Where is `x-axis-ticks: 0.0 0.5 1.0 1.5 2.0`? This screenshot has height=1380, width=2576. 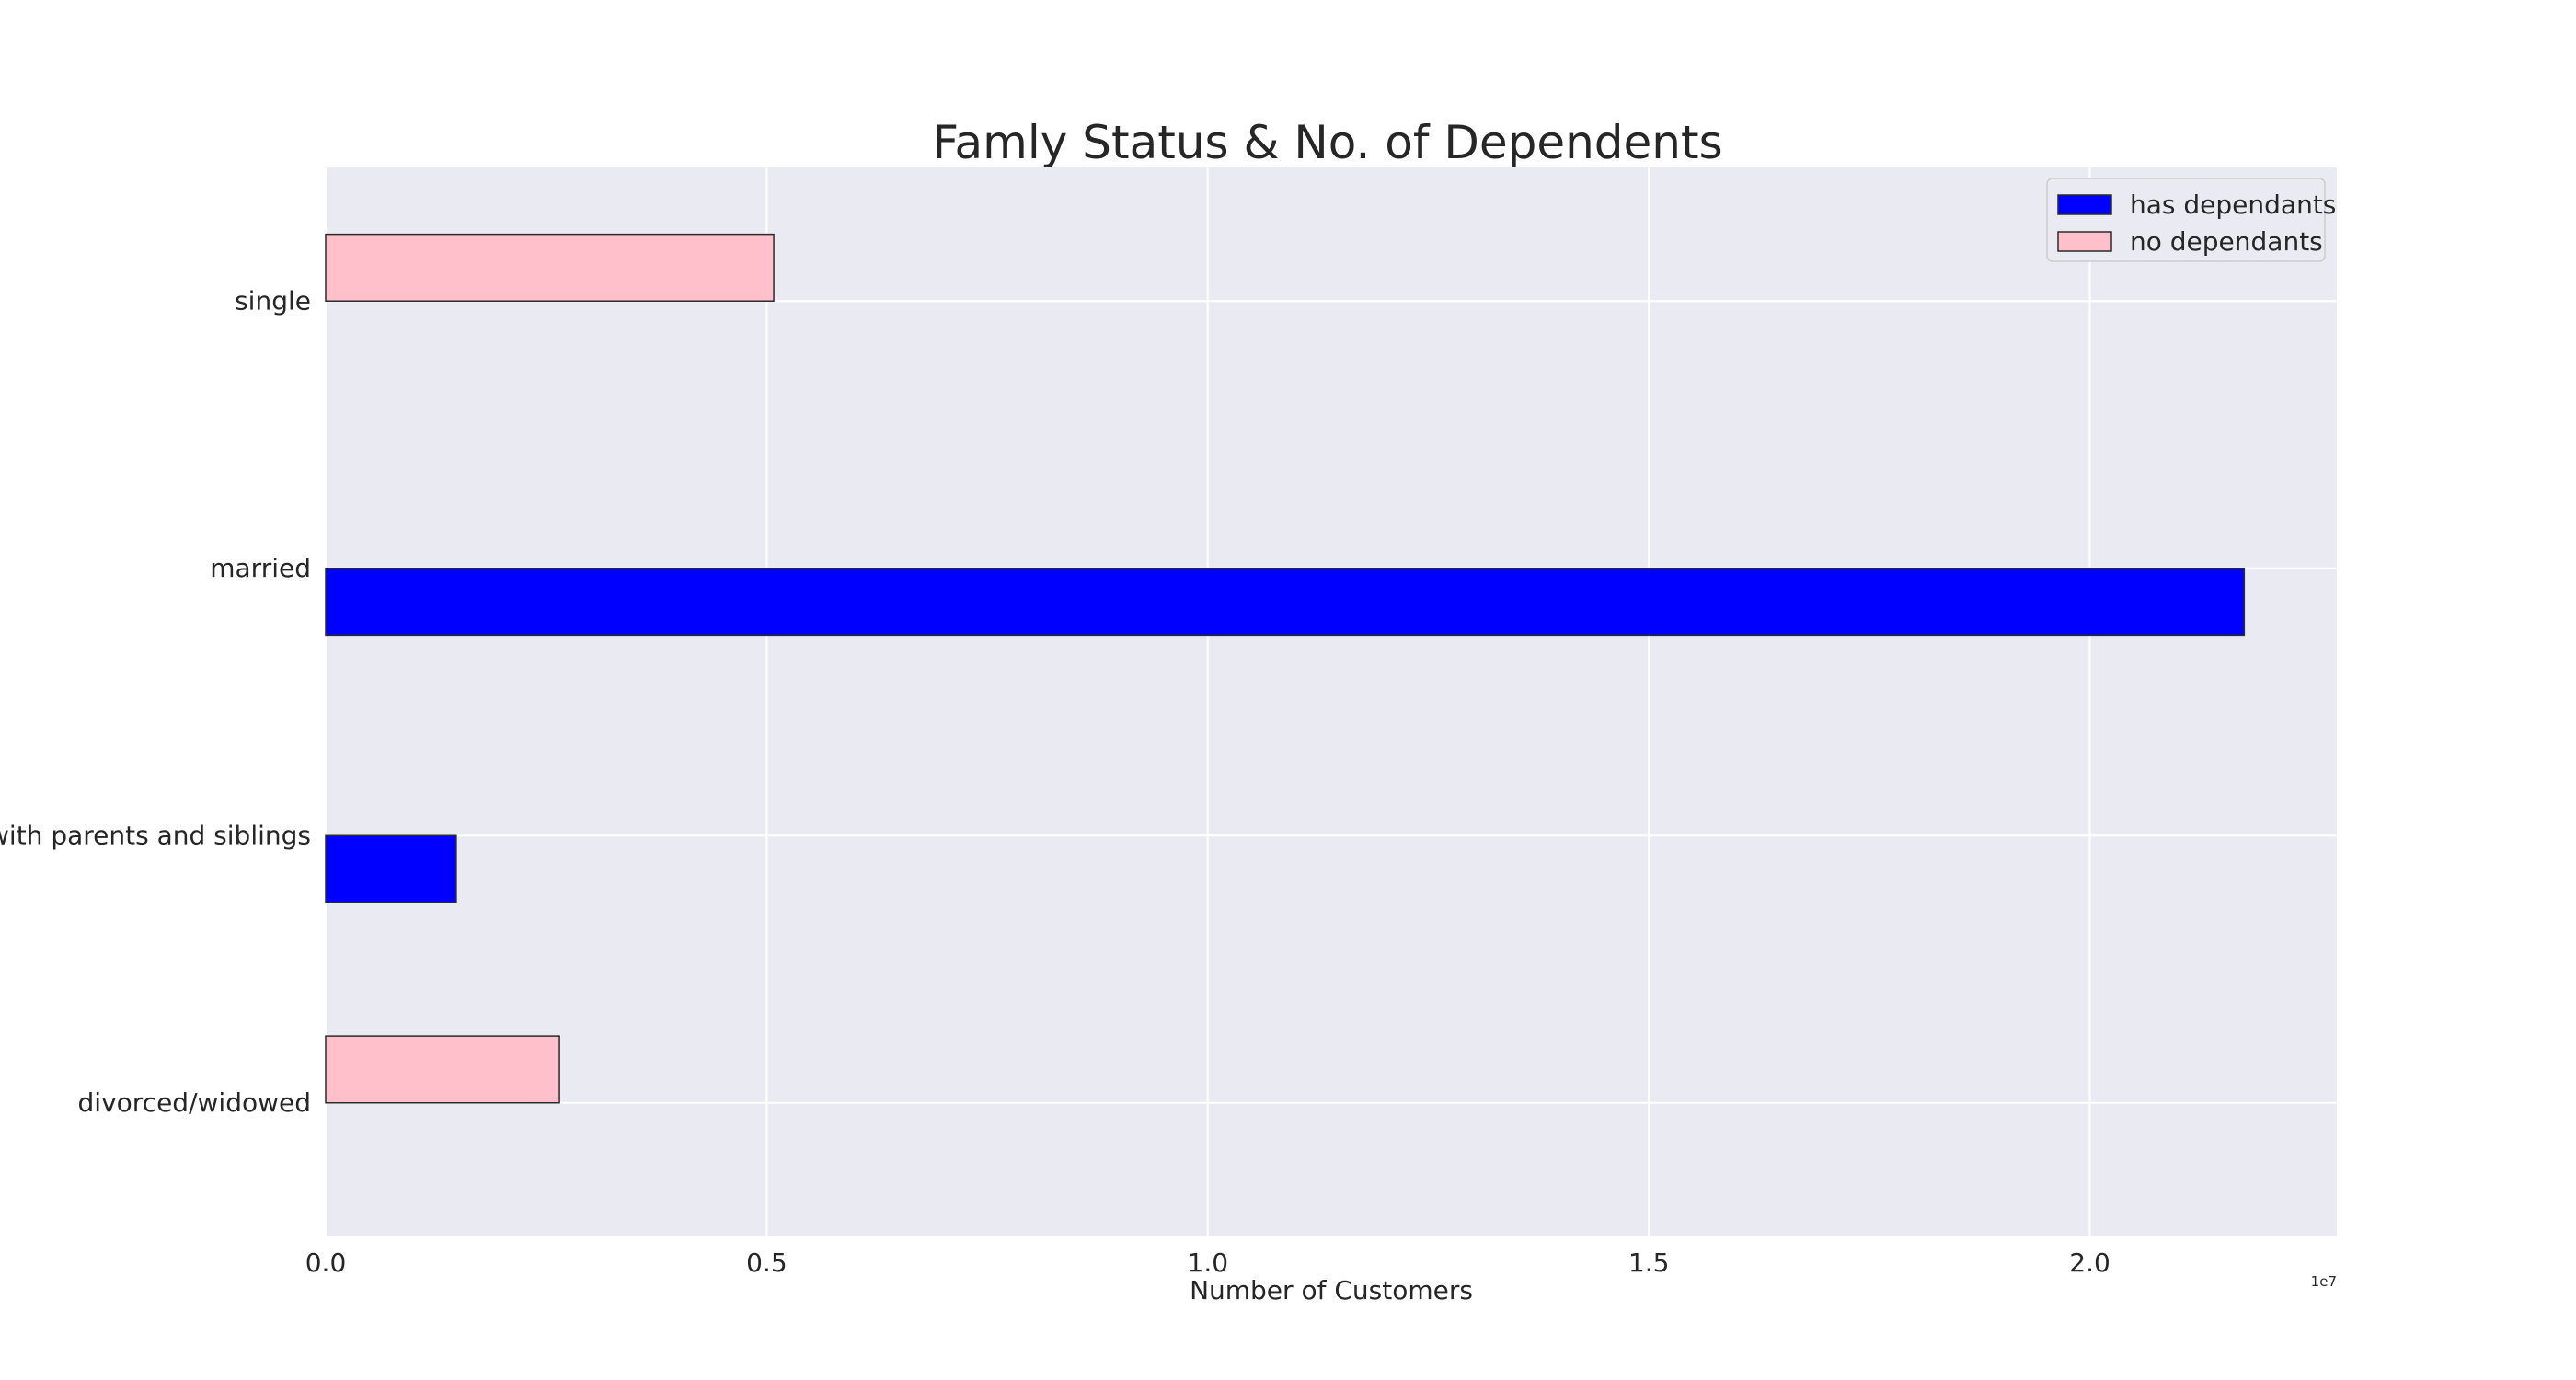
x-axis-ticks: 0.0 0.5 1.0 1.5 2.0 is located at coordinates (1207, 1263).